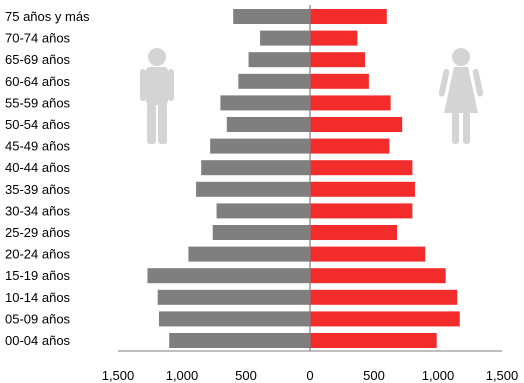 This screenshot has width=524, height=383. Describe the element at coordinates (38, 59) in the screenshot. I see `category-label: 65-69 años` at that location.